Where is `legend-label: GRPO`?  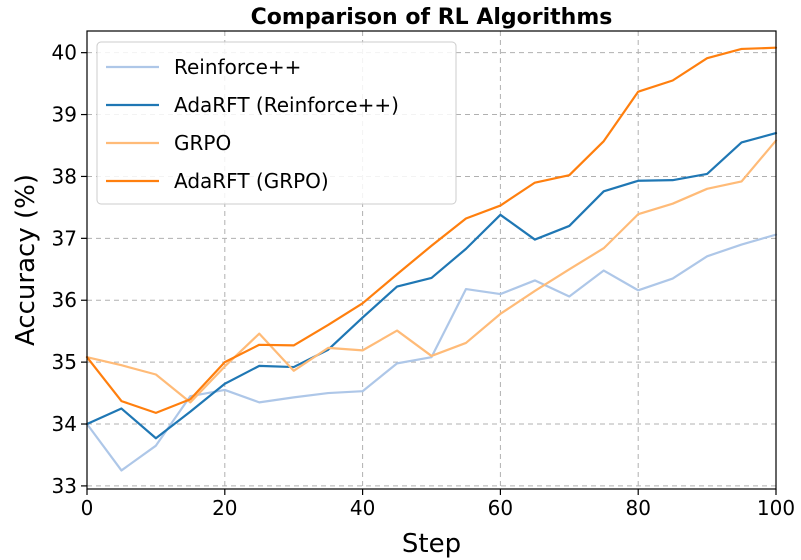 legend-label: GRPO is located at coordinates (202, 143).